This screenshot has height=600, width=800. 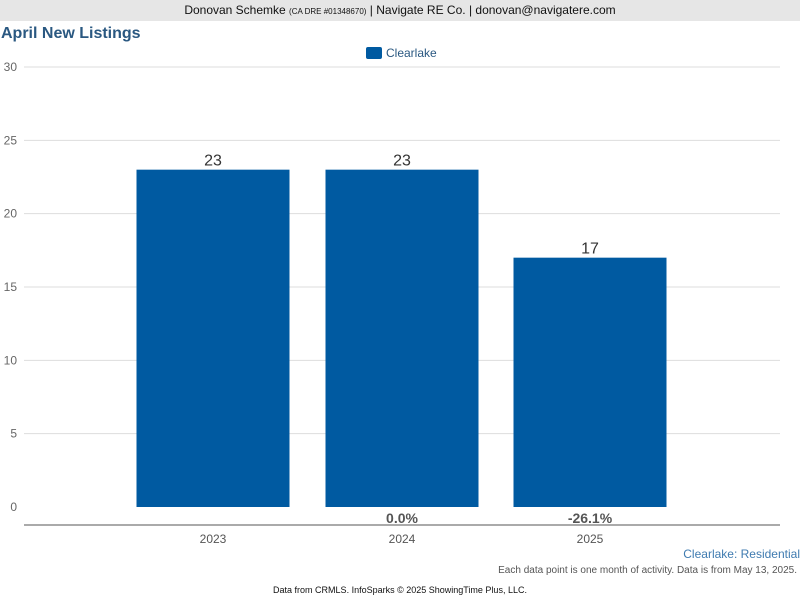 I want to click on change-label: -26.1%, so click(x=590, y=518).